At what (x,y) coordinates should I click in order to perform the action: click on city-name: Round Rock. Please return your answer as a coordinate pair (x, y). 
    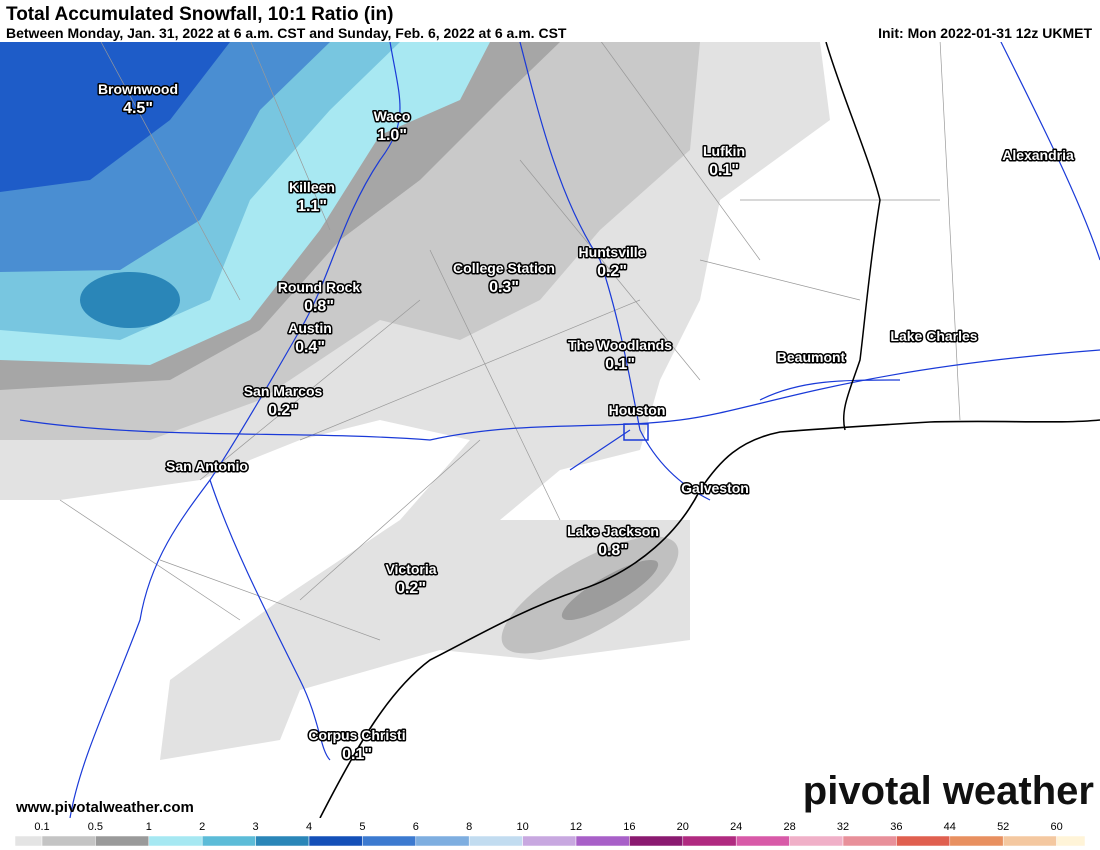
    Looking at the image, I should click on (319, 287).